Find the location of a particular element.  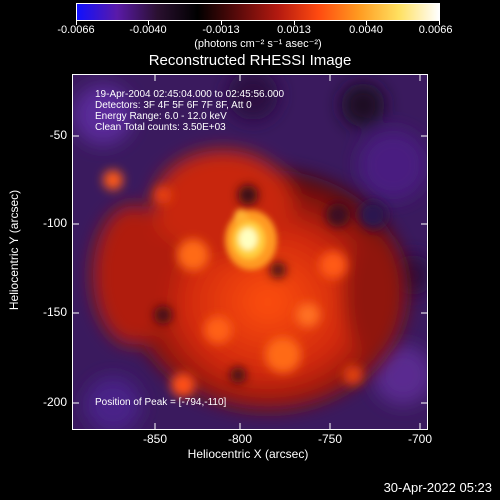

x-tick-label: -850 is located at coordinates (155, 439).